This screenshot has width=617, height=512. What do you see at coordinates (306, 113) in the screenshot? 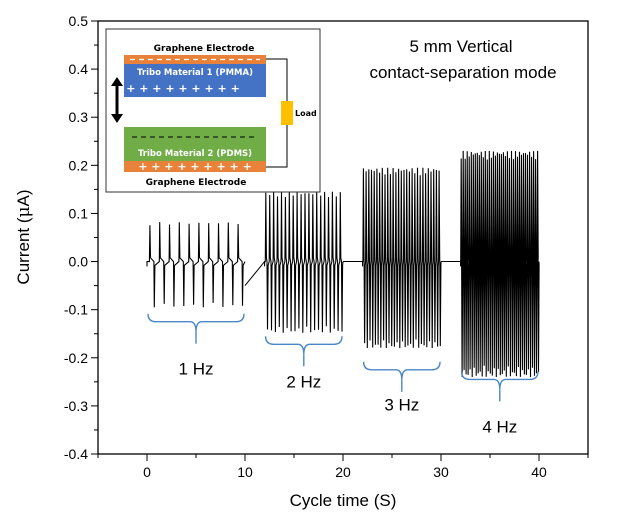
I see `load-label: Load` at bounding box center [306, 113].